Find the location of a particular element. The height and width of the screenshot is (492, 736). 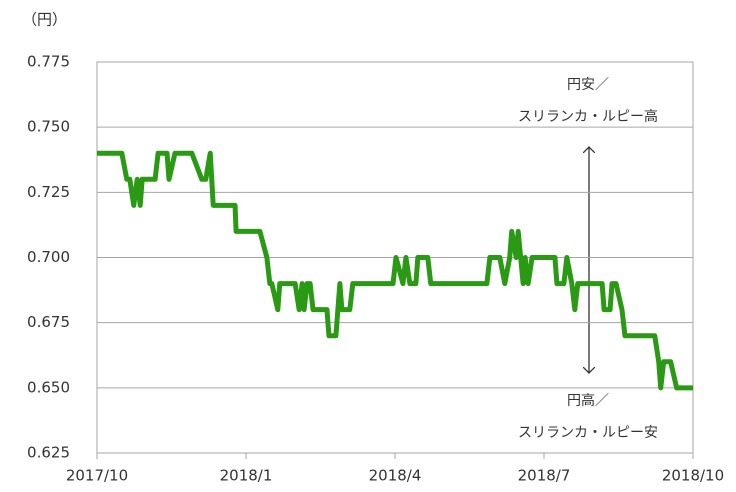

x-tick-label: 2018/7 is located at coordinates (544, 476).